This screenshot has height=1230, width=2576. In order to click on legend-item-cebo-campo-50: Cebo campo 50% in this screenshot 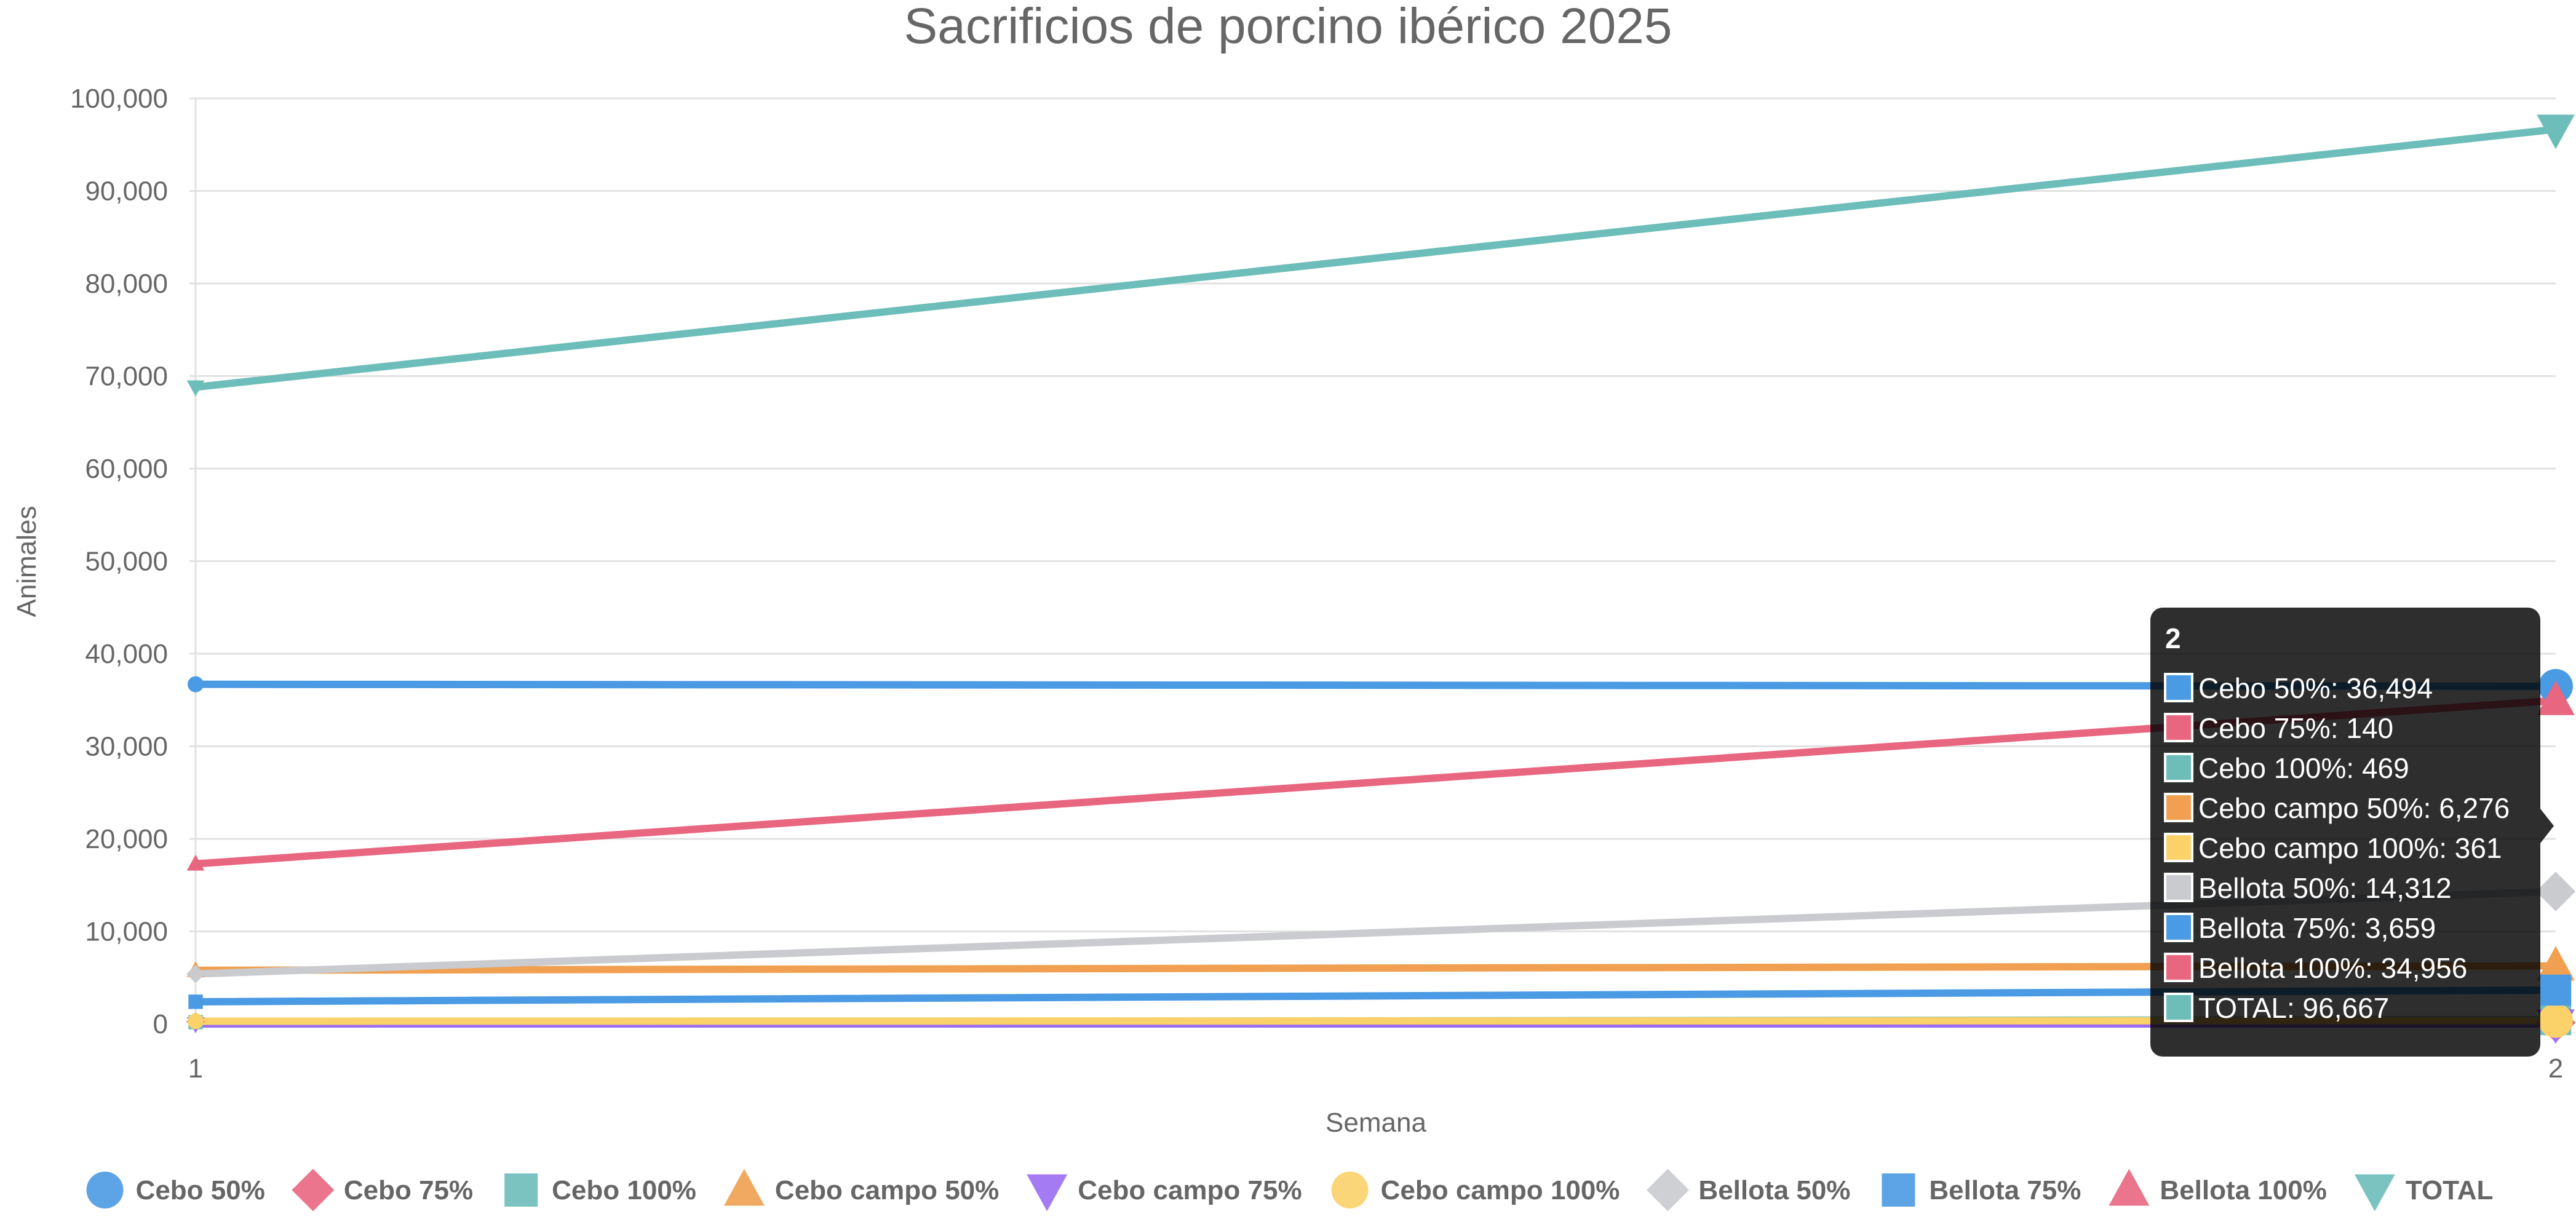, I will do `click(861, 1187)`.